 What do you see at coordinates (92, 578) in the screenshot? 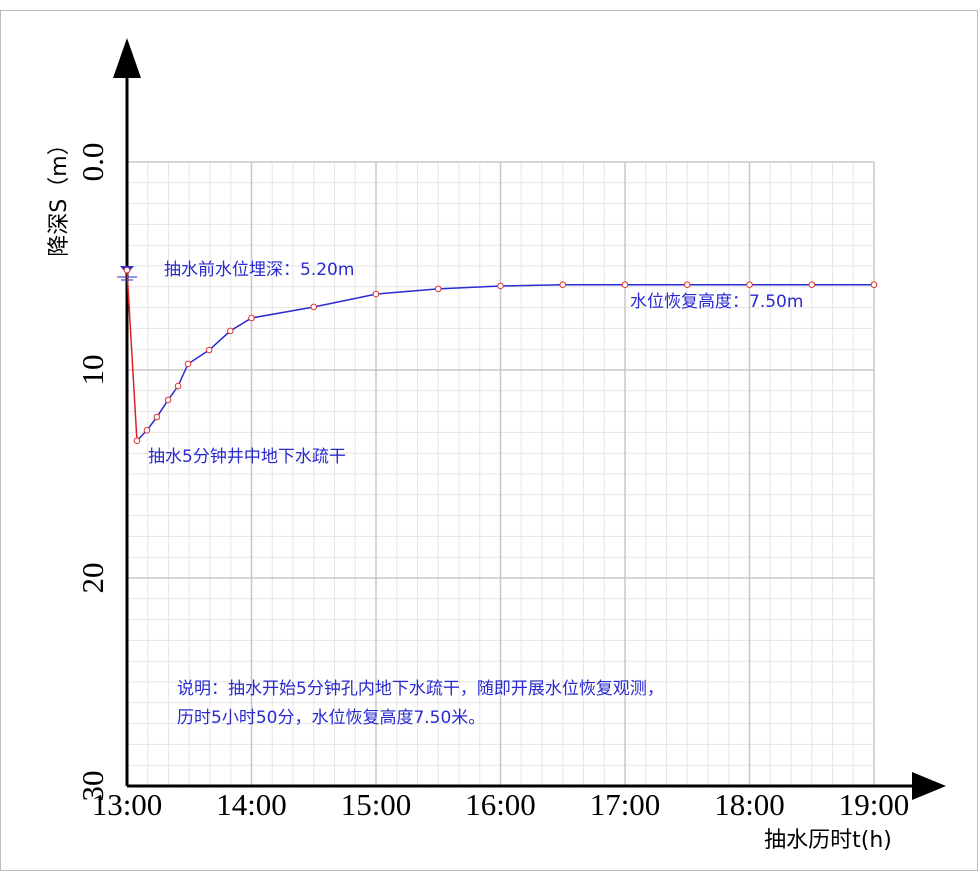
I see `y-tick-label: 20` at bounding box center [92, 578].